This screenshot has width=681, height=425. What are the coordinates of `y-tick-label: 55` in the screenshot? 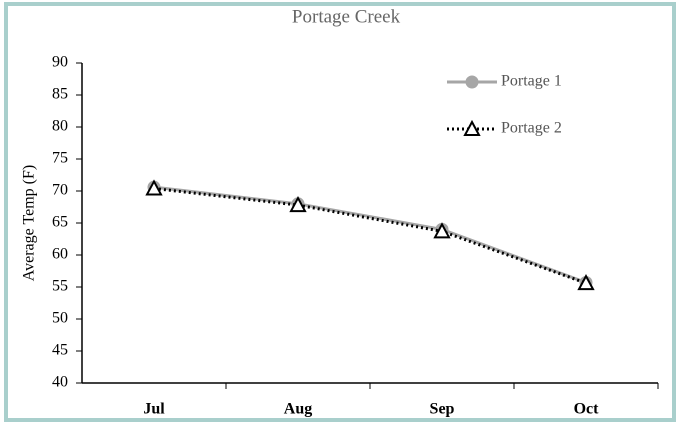 It's located at (60, 286).